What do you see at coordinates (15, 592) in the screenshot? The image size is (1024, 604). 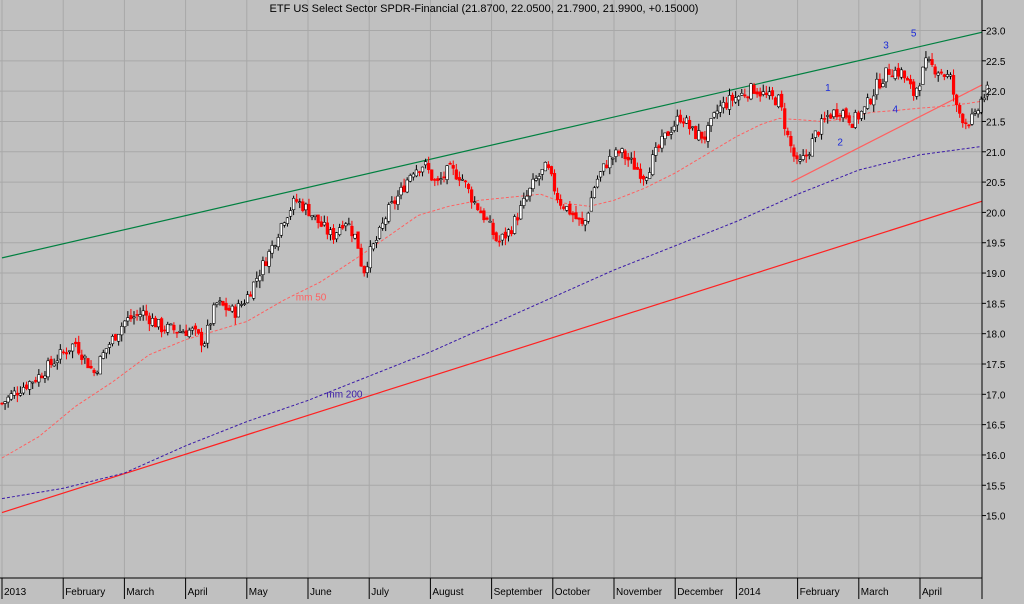 I see `x-tick-label: 2013` at bounding box center [15, 592].